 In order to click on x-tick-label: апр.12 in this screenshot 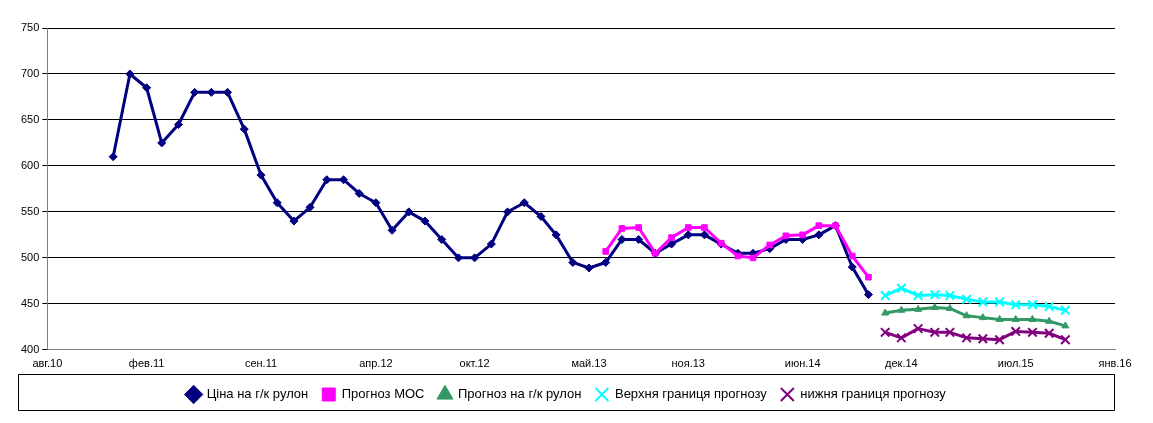, I will do `click(376, 363)`.